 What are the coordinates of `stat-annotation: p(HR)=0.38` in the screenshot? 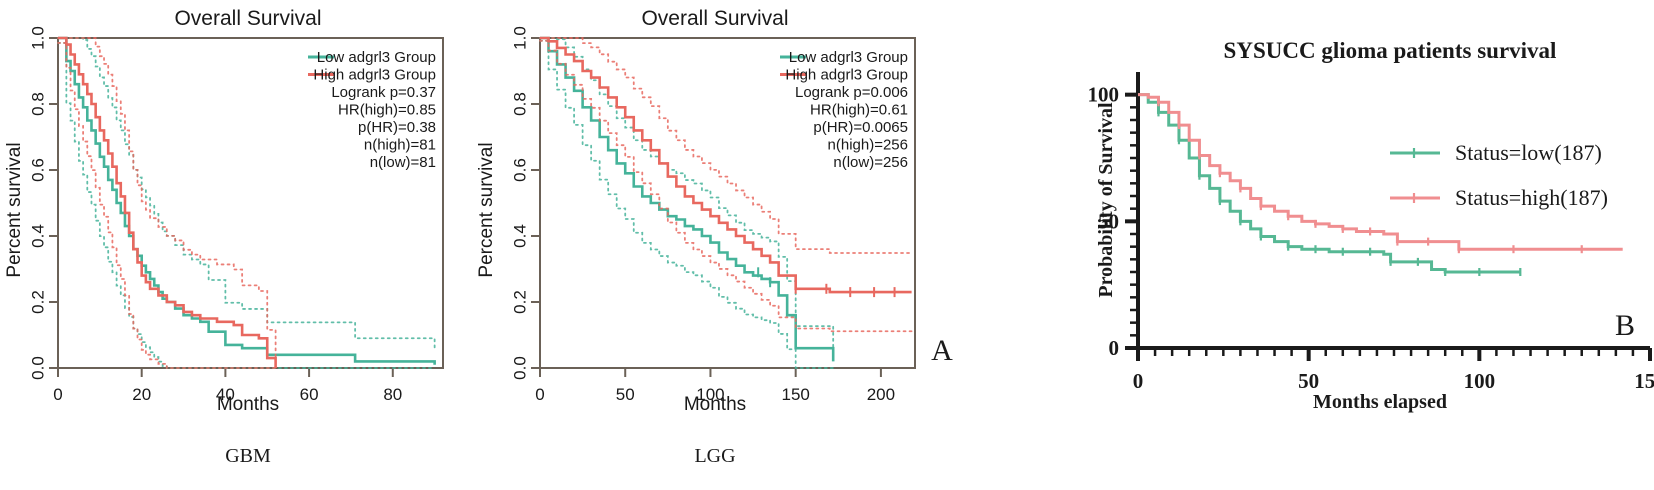 It's located at (397, 127).